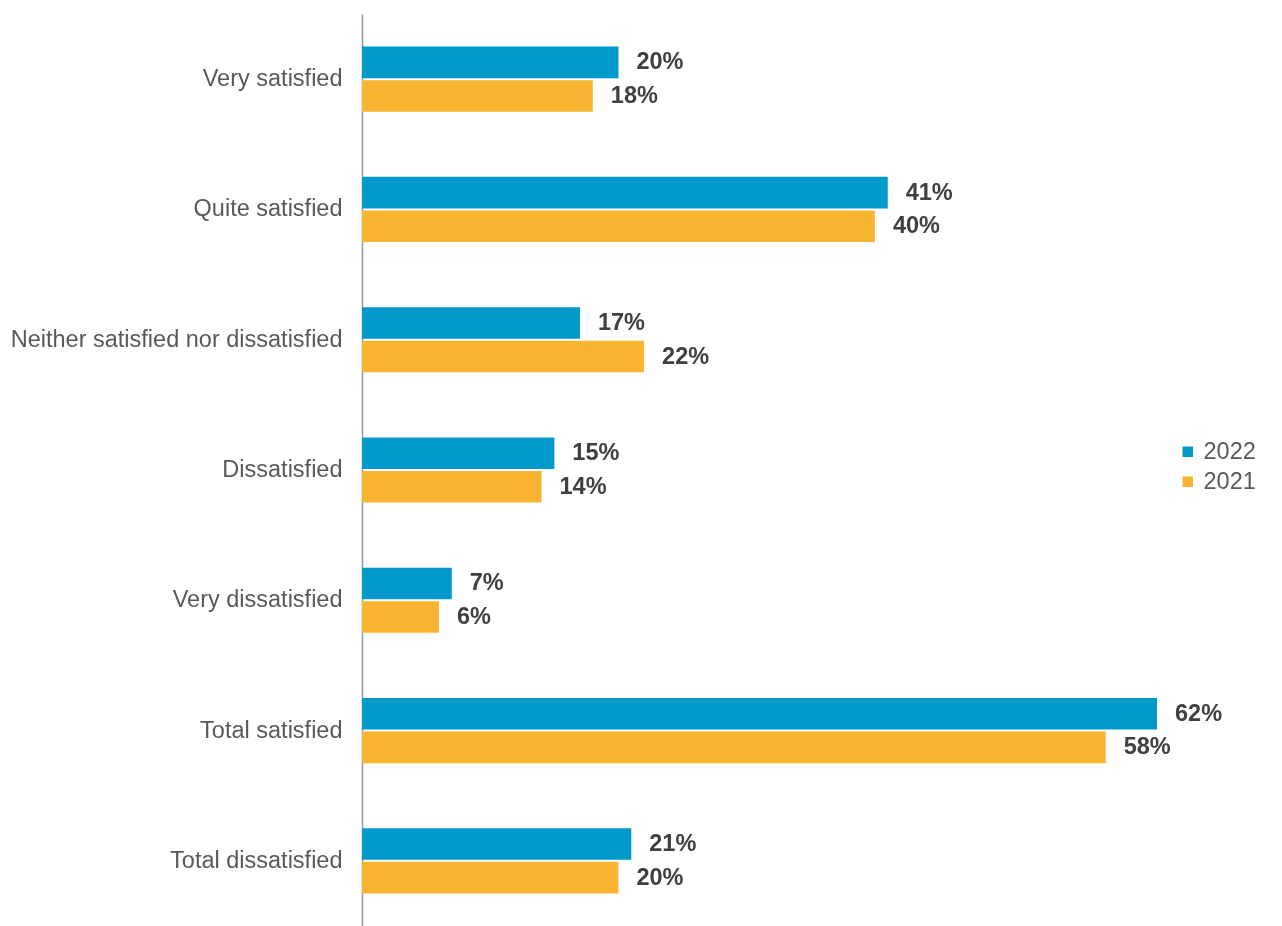 This screenshot has height=926, width=1282. Describe the element at coordinates (271, 729) in the screenshot. I see `y-tick-label: Total satisfied` at that location.